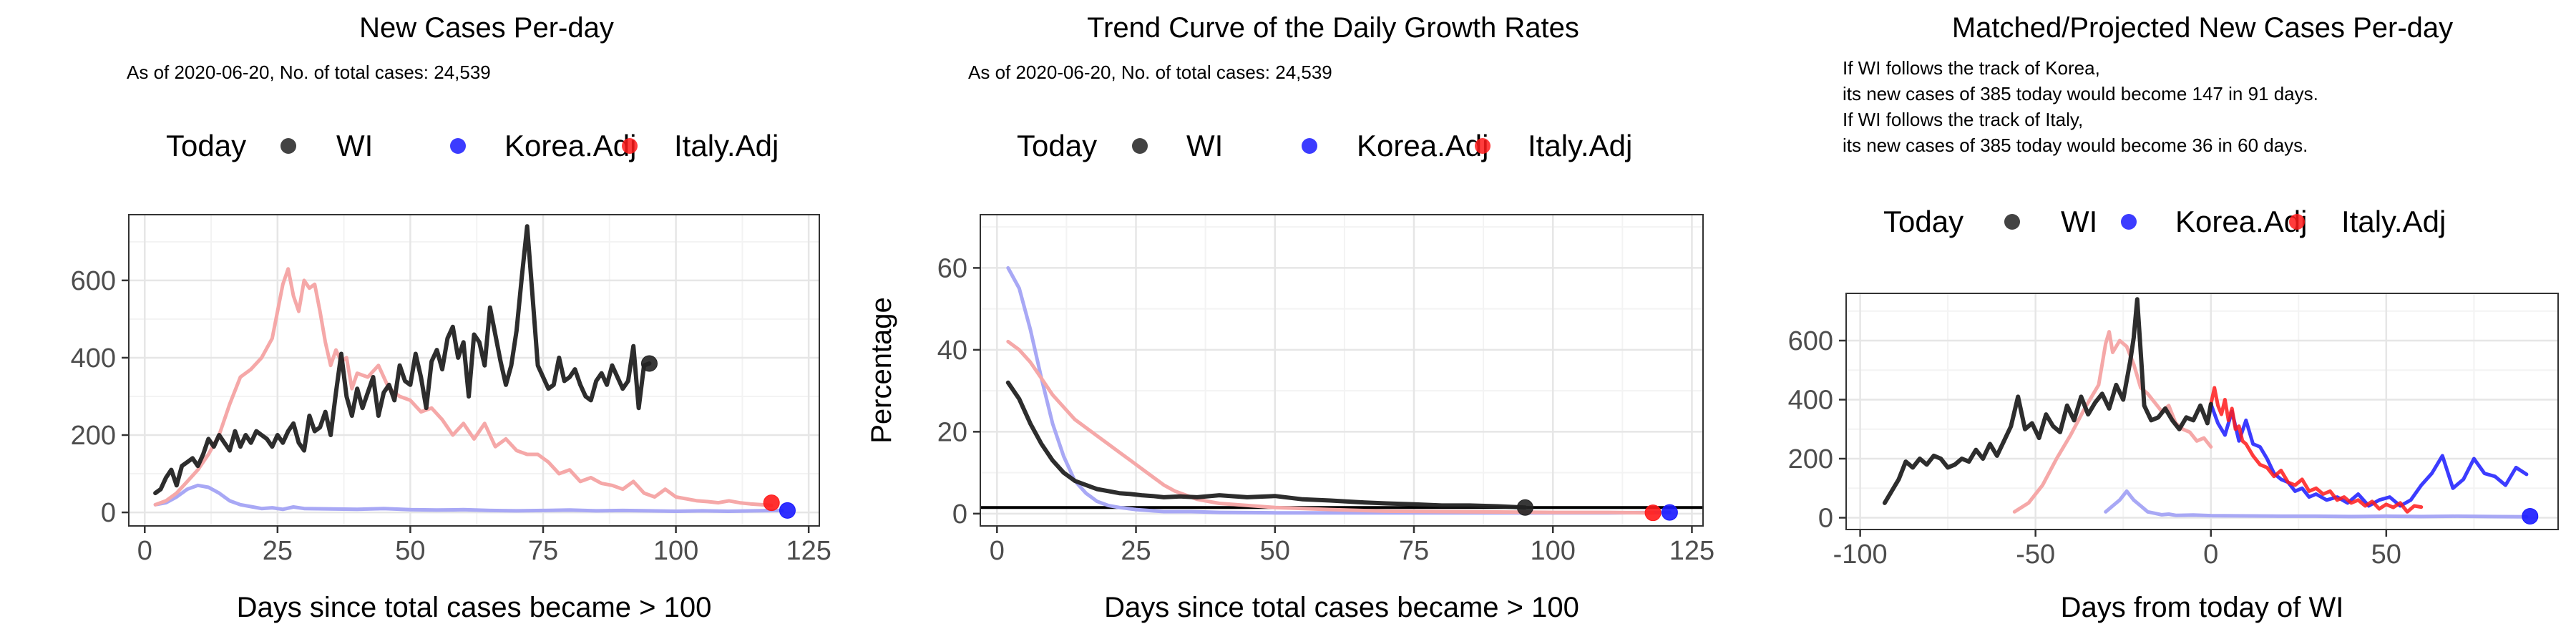 The image size is (2576, 644). What do you see at coordinates (952, 351) in the screenshot?
I see `y-tick-label: 40` at bounding box center [952, 351].